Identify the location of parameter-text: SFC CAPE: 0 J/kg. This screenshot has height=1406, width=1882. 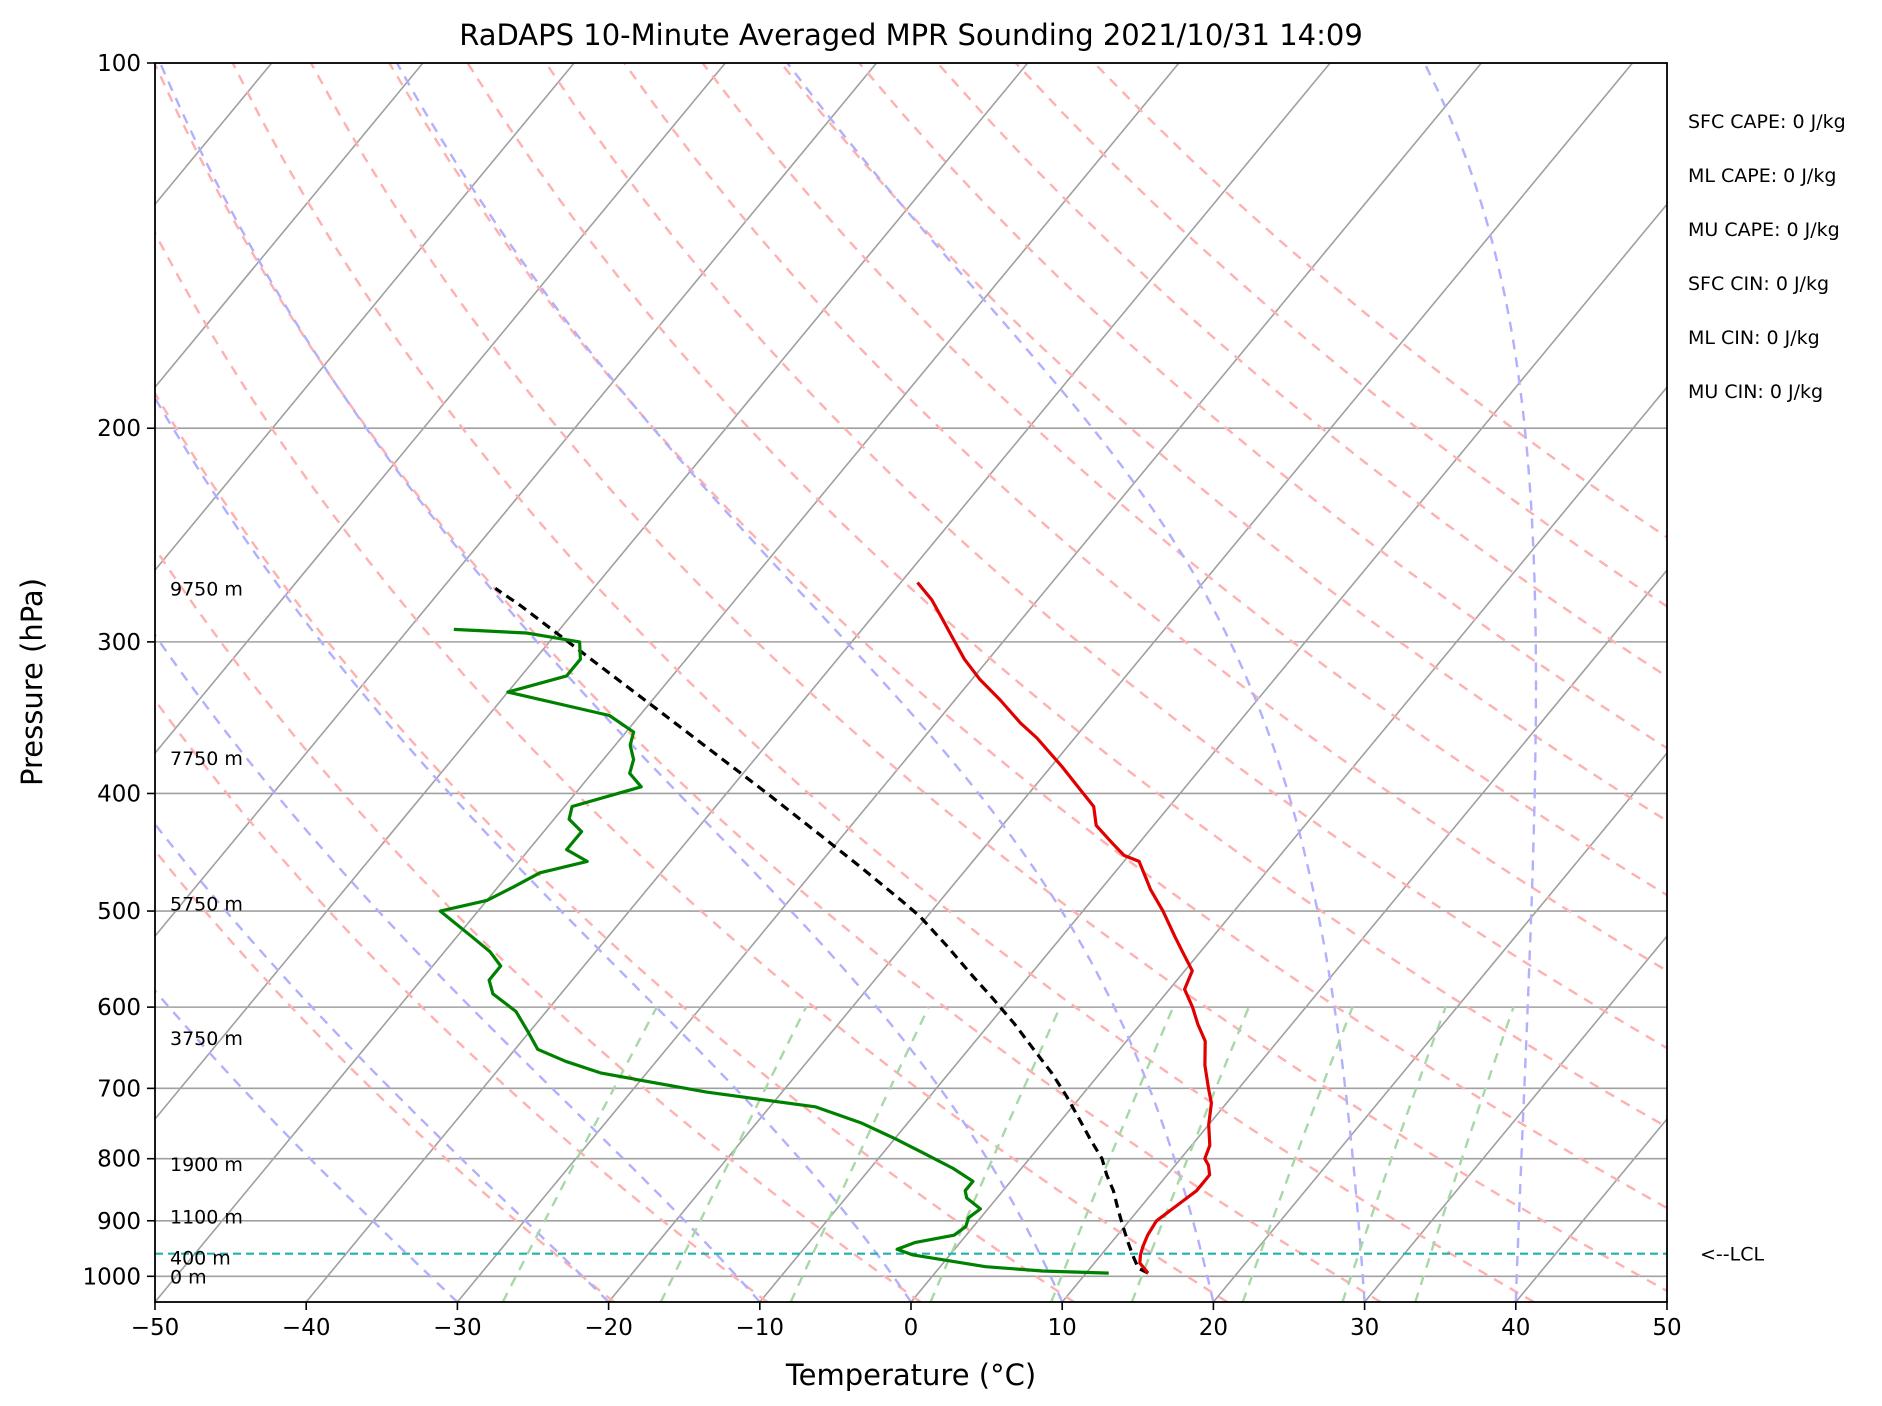
(1767, 122).